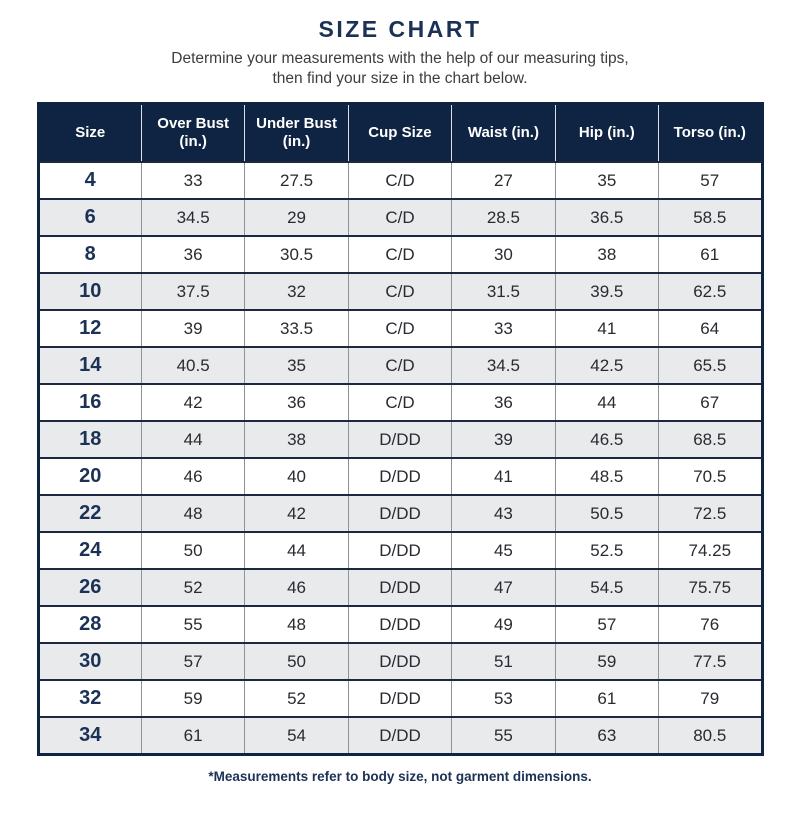  Describe the element at coordinates (296, 132) in the screenshot. I see `header-under-bust: Under Bust (in.)` at that location.